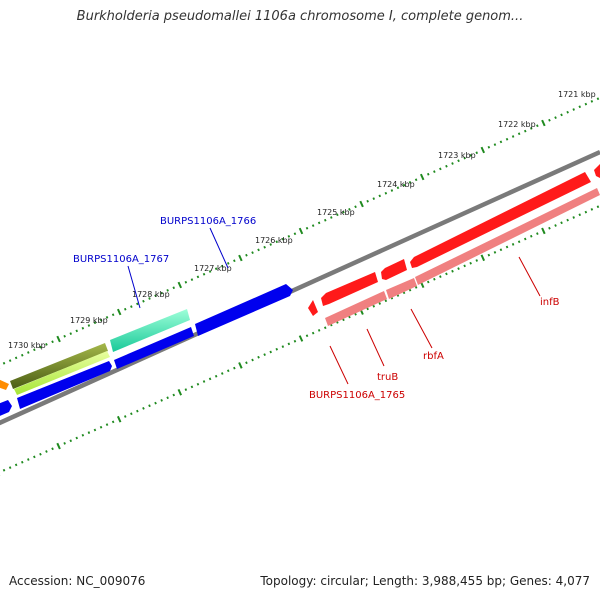 This screenshot has width=600, height=600. I want to click on gene-label-BURPS1106A-1767: BURPS1106A_1767, so click(121, 259).